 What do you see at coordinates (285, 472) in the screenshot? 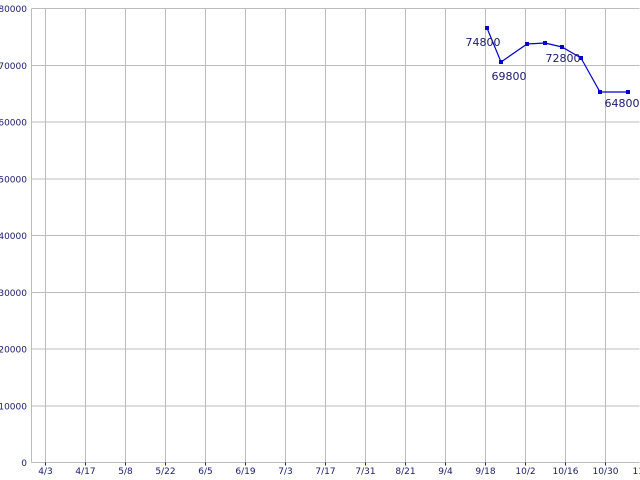
I see `x-axis-tick-label: 7/3` at bounding box center [285, 472].